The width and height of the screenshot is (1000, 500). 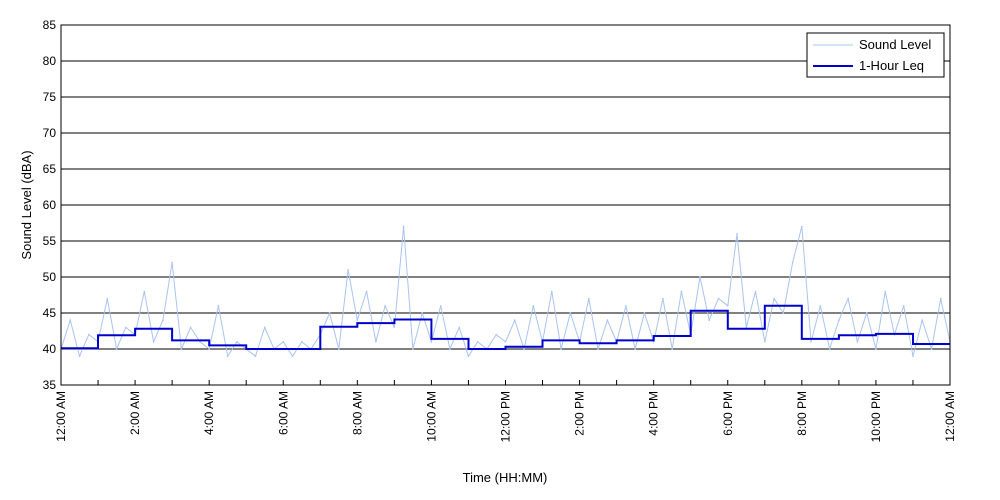 I want to click on x-tick-label: 4:00 PM, so click(x=654, y=413).